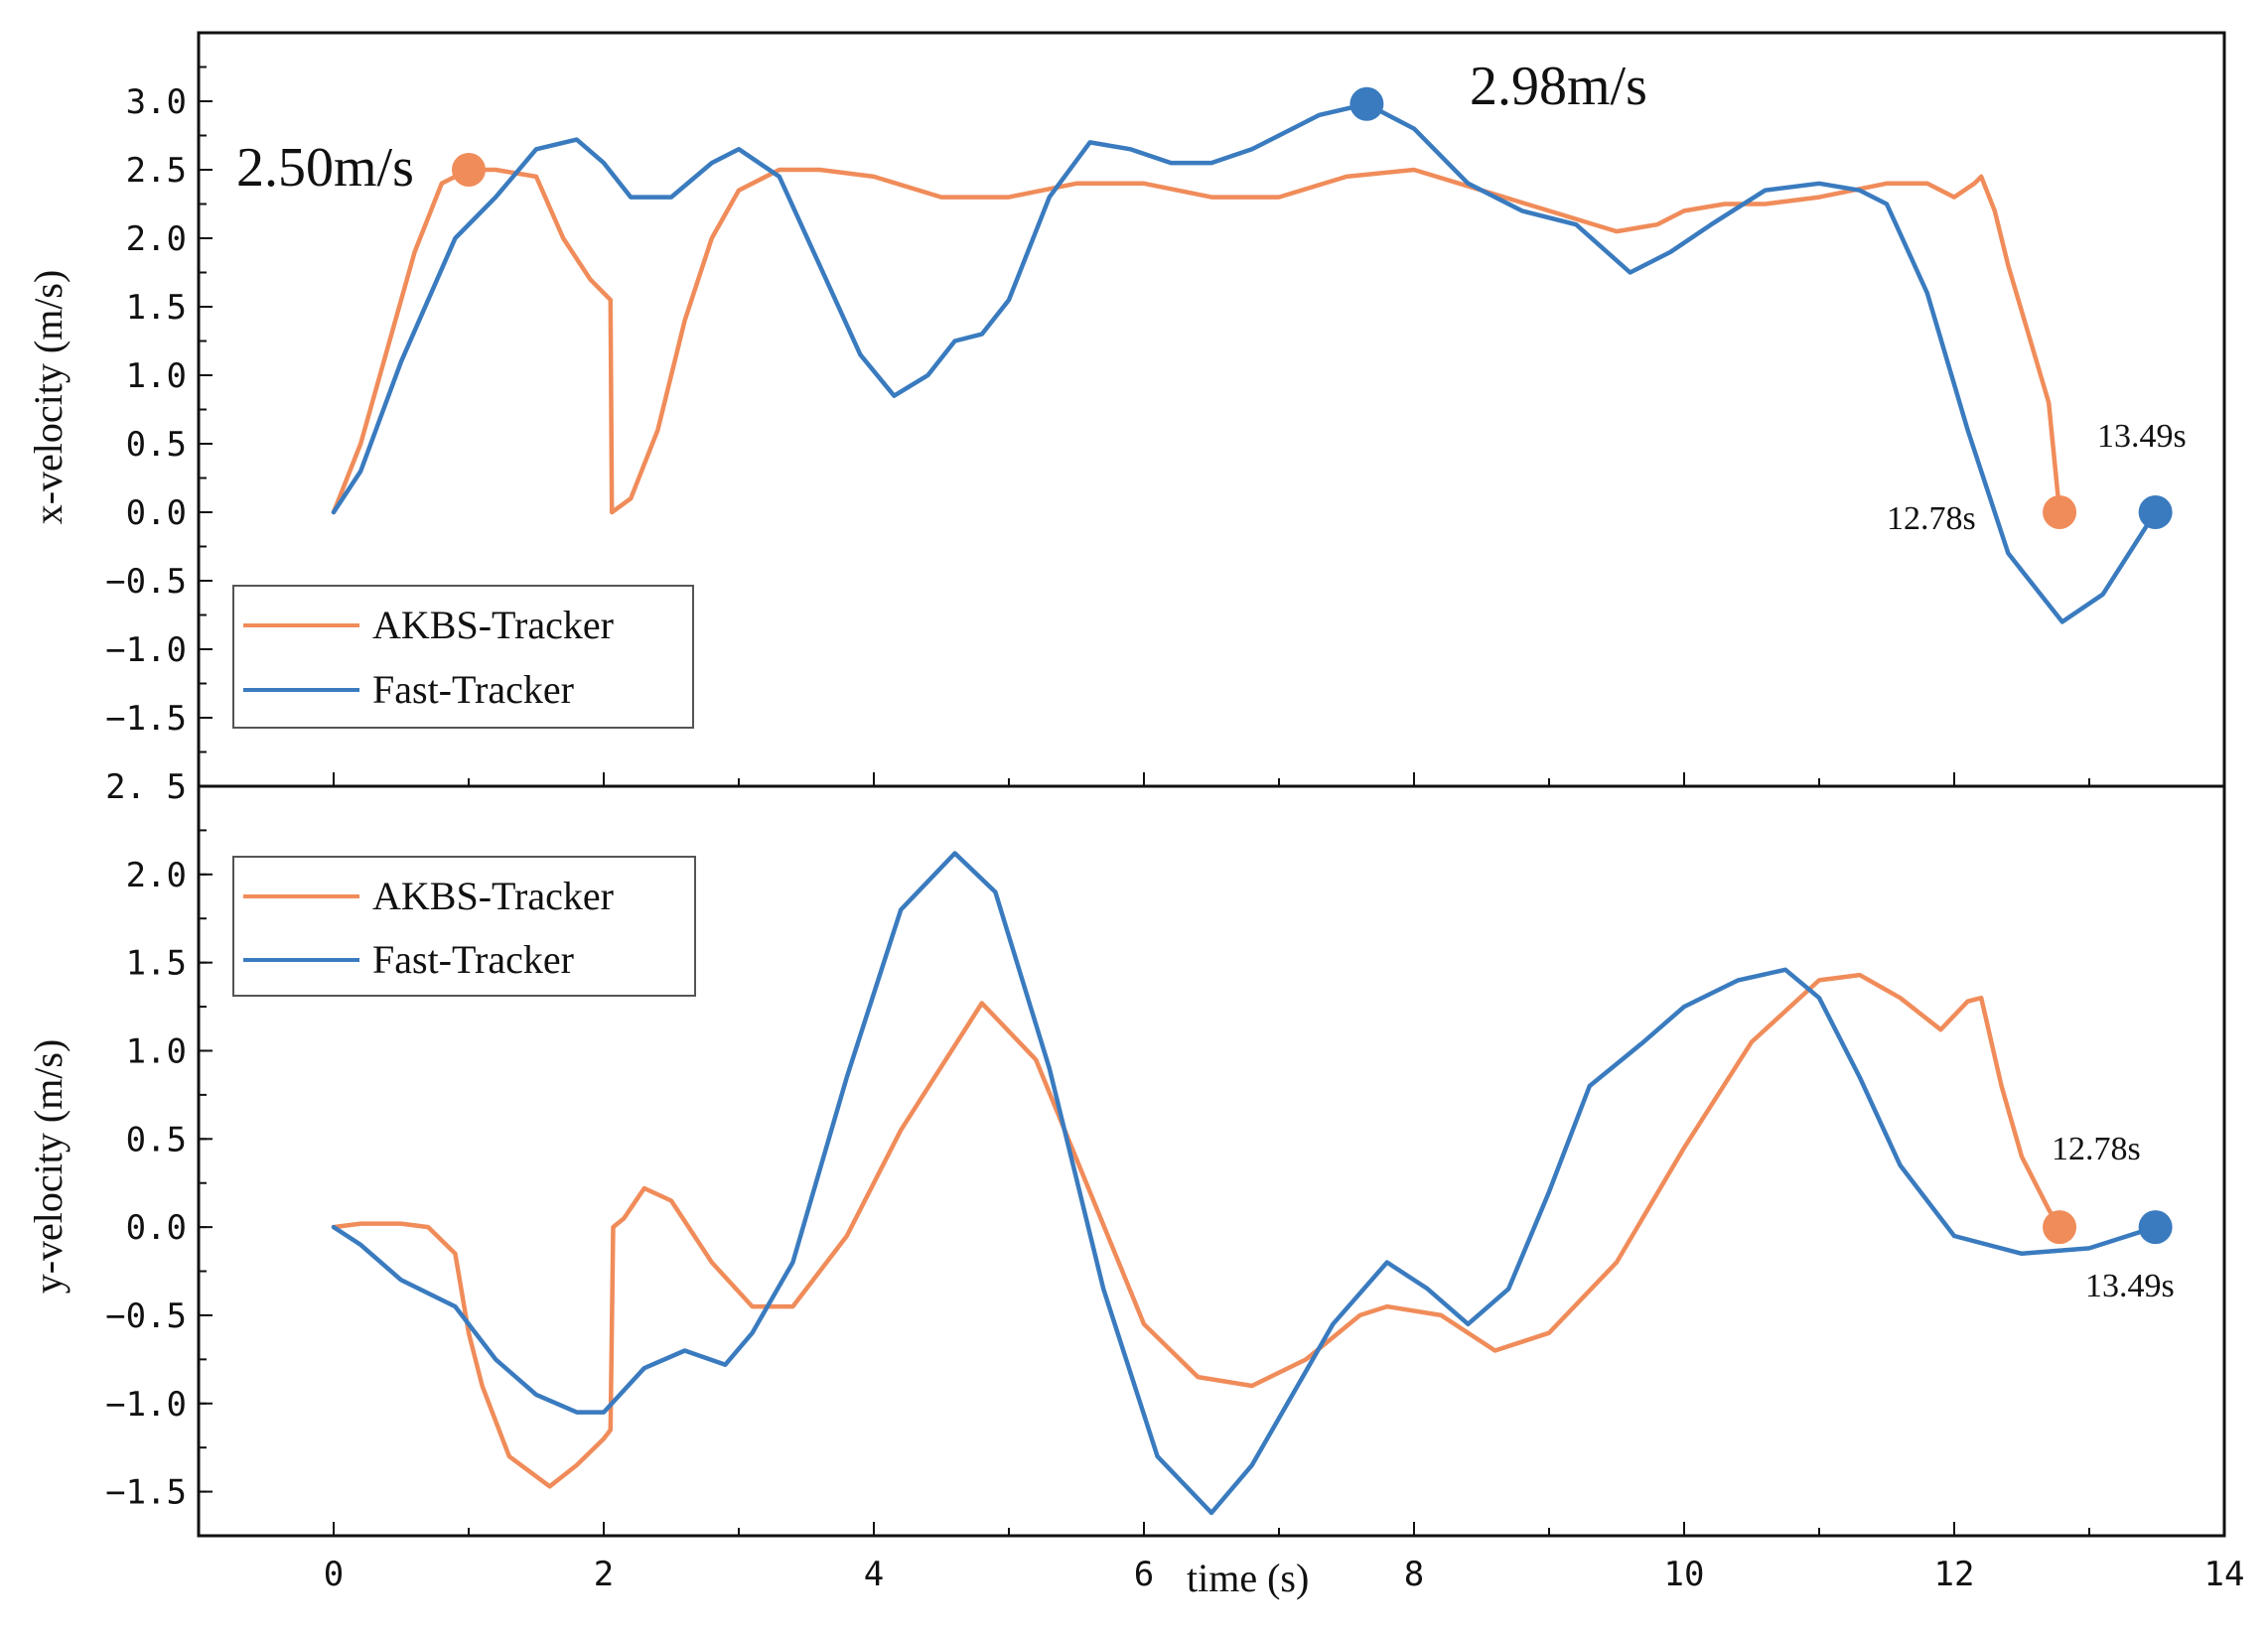 The width and height of the screenshot is (2268, 1637). Describe the element at coordinates (334, 1574) in the screenshot. I see `y-velocity-xtick-label: 0` at that location.